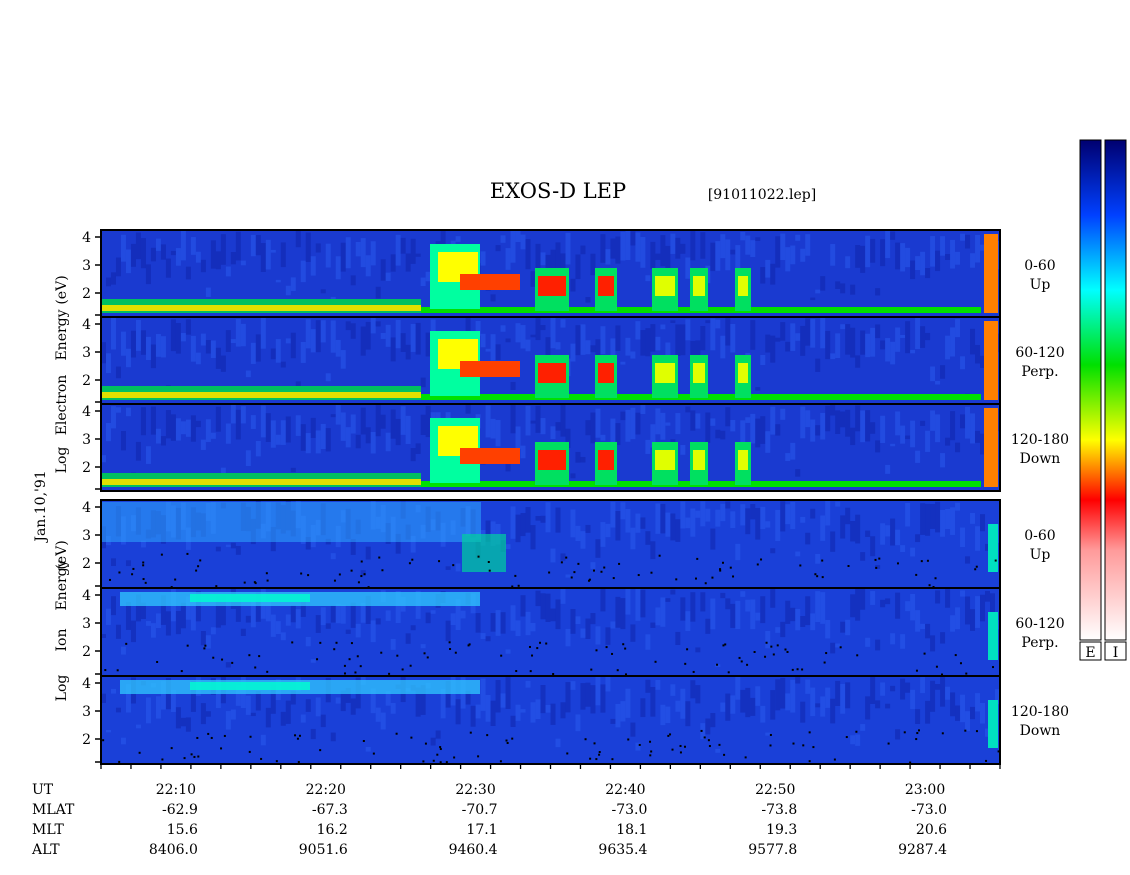 This screenshot has height=875, width=1130. What do you see at coordinates (62, 640) in the screenshot?
I see `y-axis-label-ion-1: Ion` at bounding box center [62, 640].